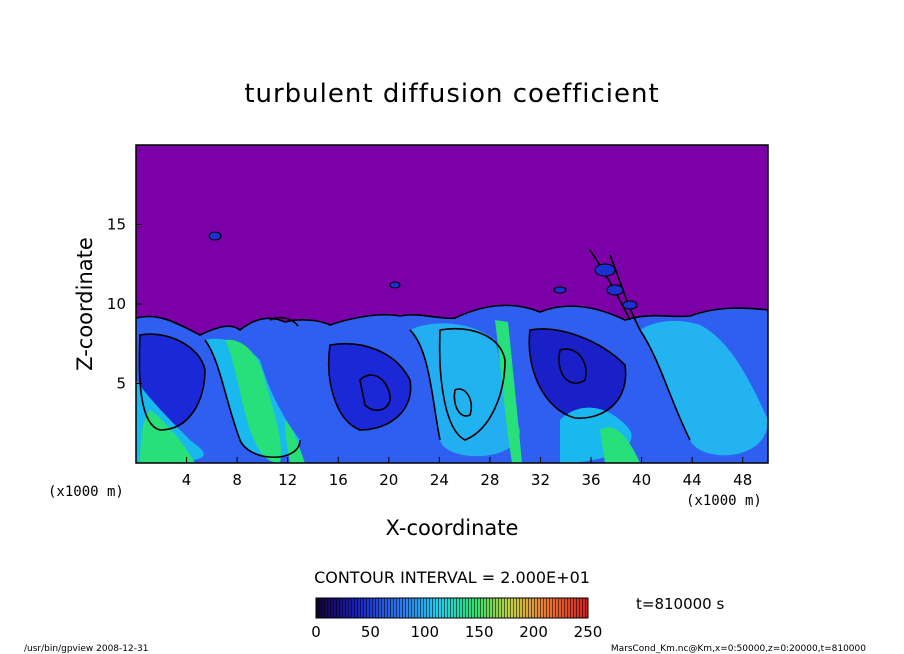  What do you see at coordinates (742, 480) in the screenshot?
I see `x-tick-label: 48` at bounding box center [742, 480].